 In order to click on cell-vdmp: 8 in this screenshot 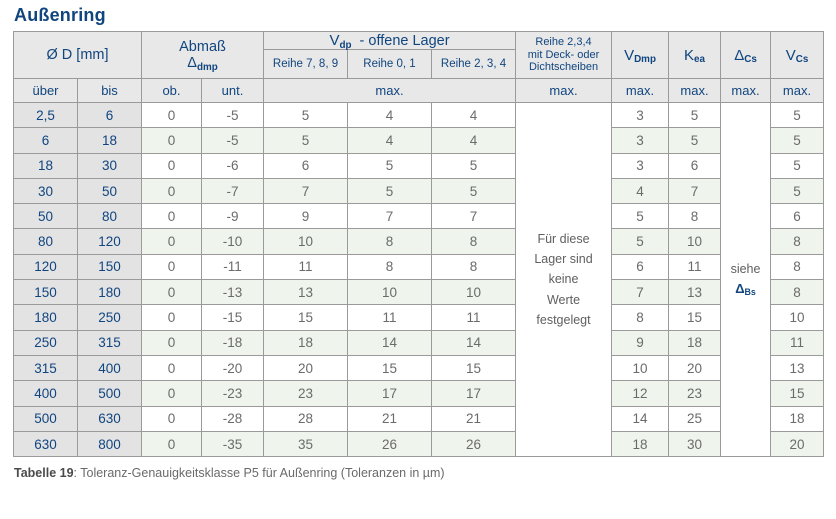, I will do `click(640, 317)`.